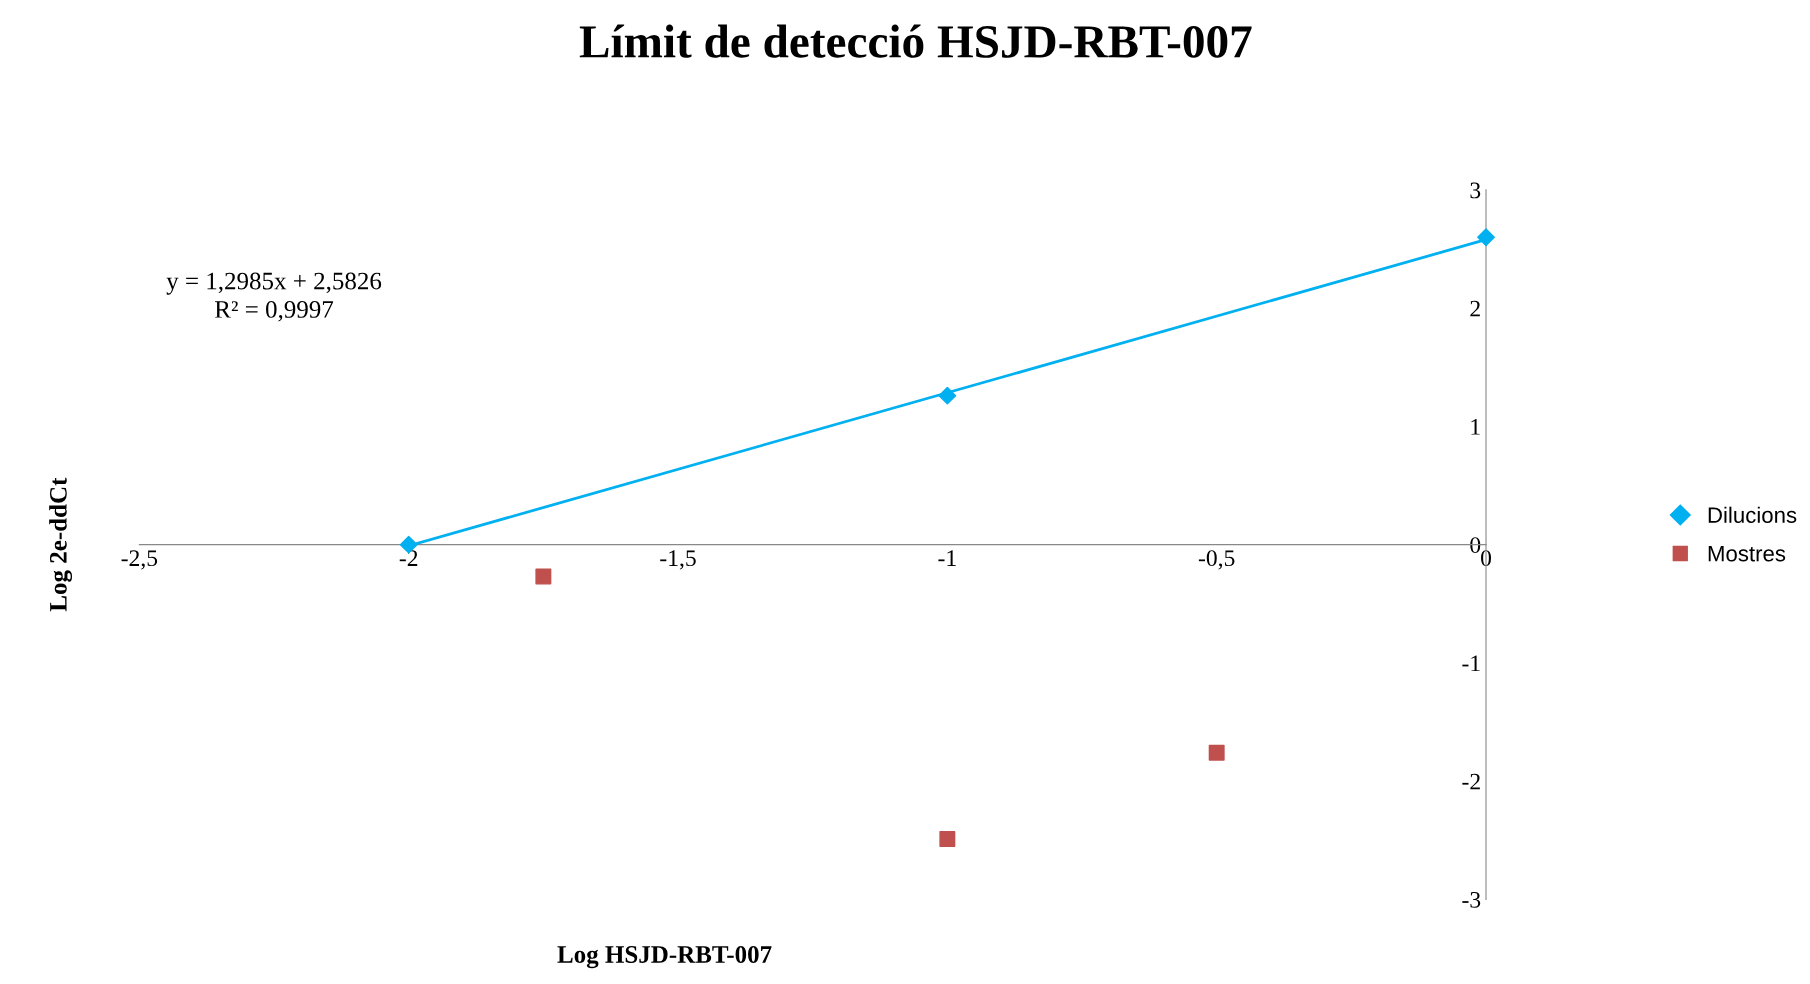  What do you see at coordinates (61, 544) in the screenshot?
I see `y-axis-title: Log 2e-ddCt` at bounding box center [61, 544].